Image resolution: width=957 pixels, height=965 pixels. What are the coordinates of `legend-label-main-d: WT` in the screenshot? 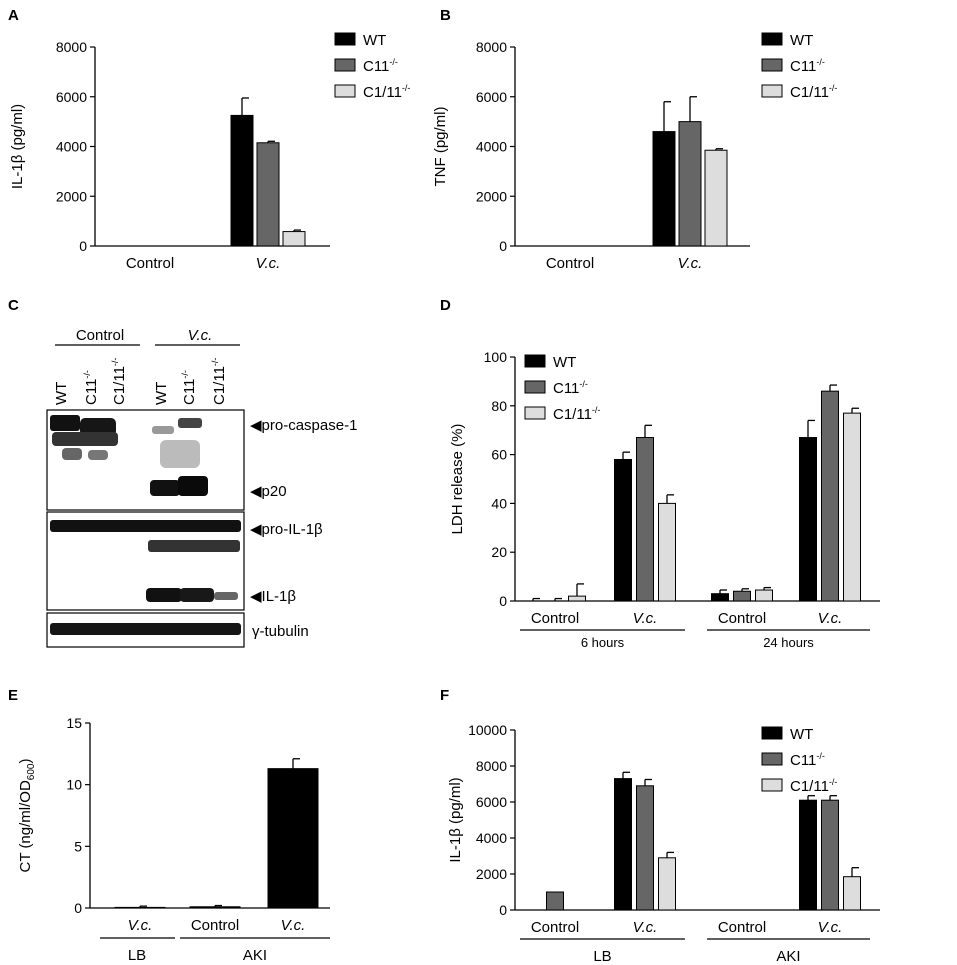 It's located at (564, 362).